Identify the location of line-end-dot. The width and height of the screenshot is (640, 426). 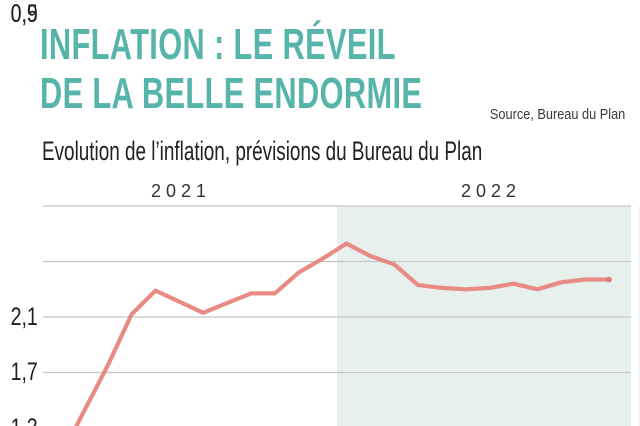
(609, 279).